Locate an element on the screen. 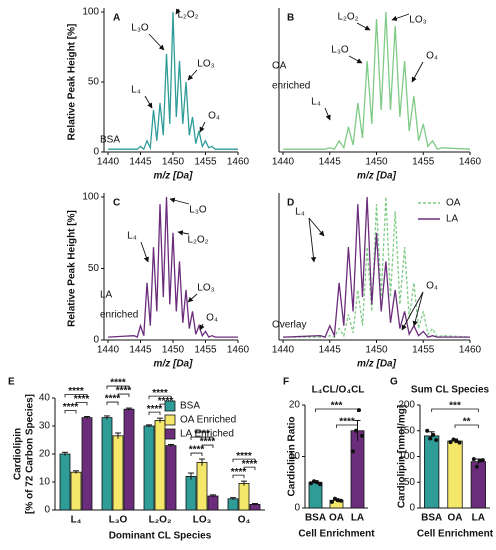 This screenshot has height=550, width=496. y-tick-label: 200 is located at coordinates (406, 405).